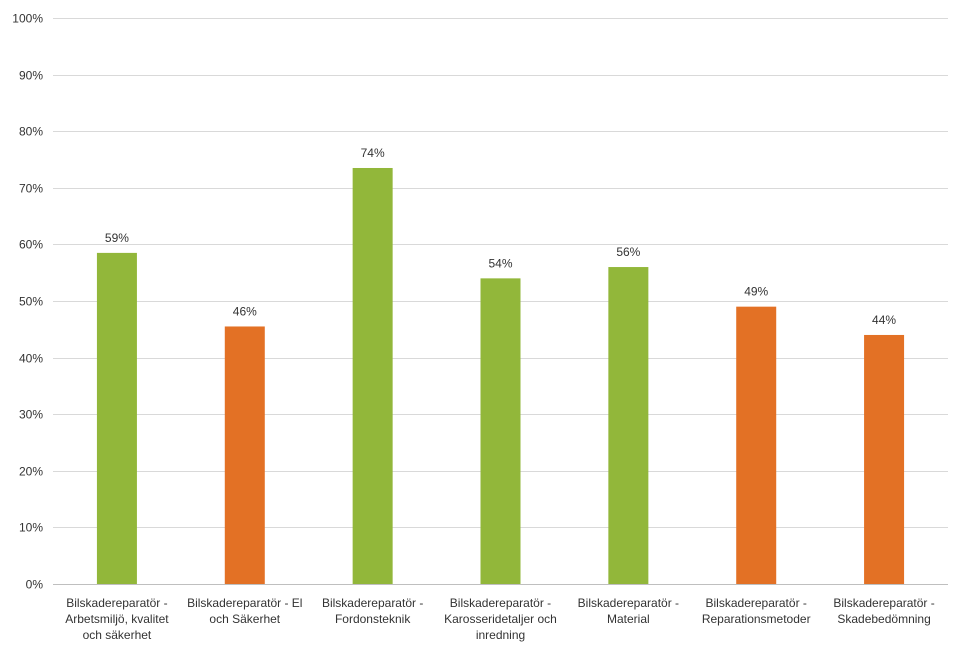 Image resolution: width=966 pixels, height=657 pixels. What do you see at coordinates (35, 585) in the screenshot?
I see `y-tick-label: 0%` at bounding box center [35, 585].